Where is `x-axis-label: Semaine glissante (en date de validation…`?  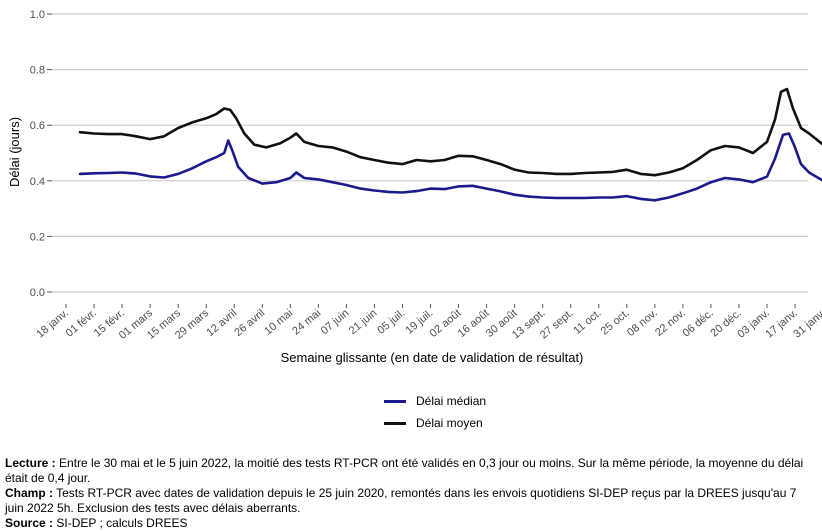
x-axis-label: Semaine glissante (en date de validation… is located at coordinates (432, 357).